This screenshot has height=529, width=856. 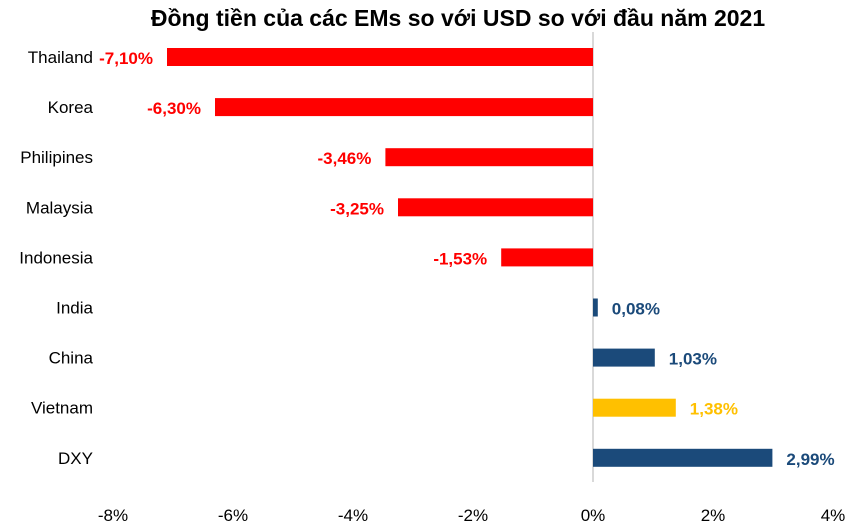 I want to click on x-tick-label: -8%, so click(x=113, y=515).